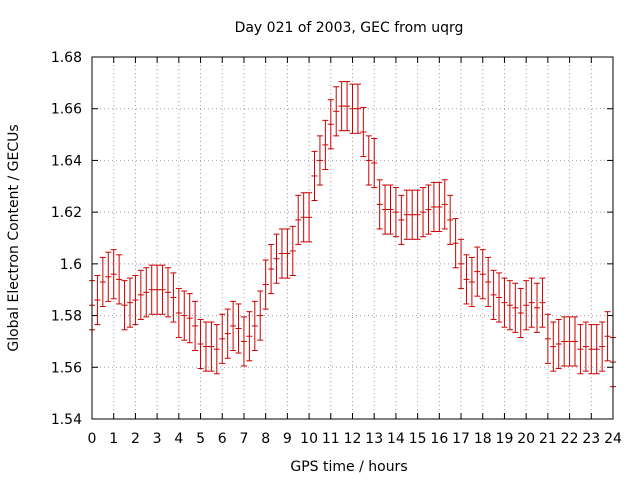 This screenshot has width=640, height=480. I want to click on x-tick-label: 8, so click(265, 439).